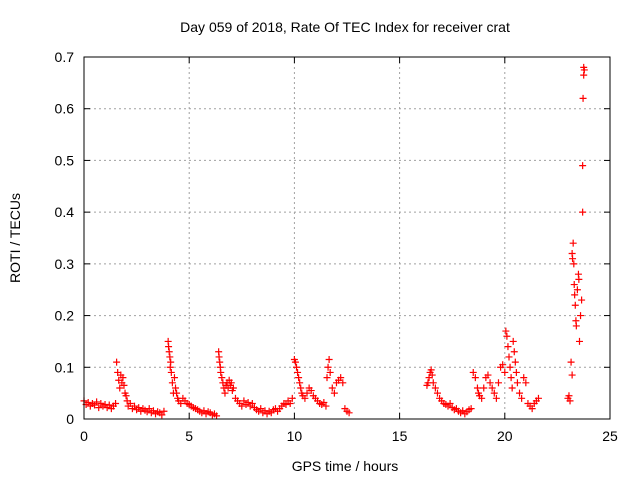  What do you see at coordinates (65, 264) in the screenshot?
I see `y-tick-label: 0.3` at bounding box center [65, 264].